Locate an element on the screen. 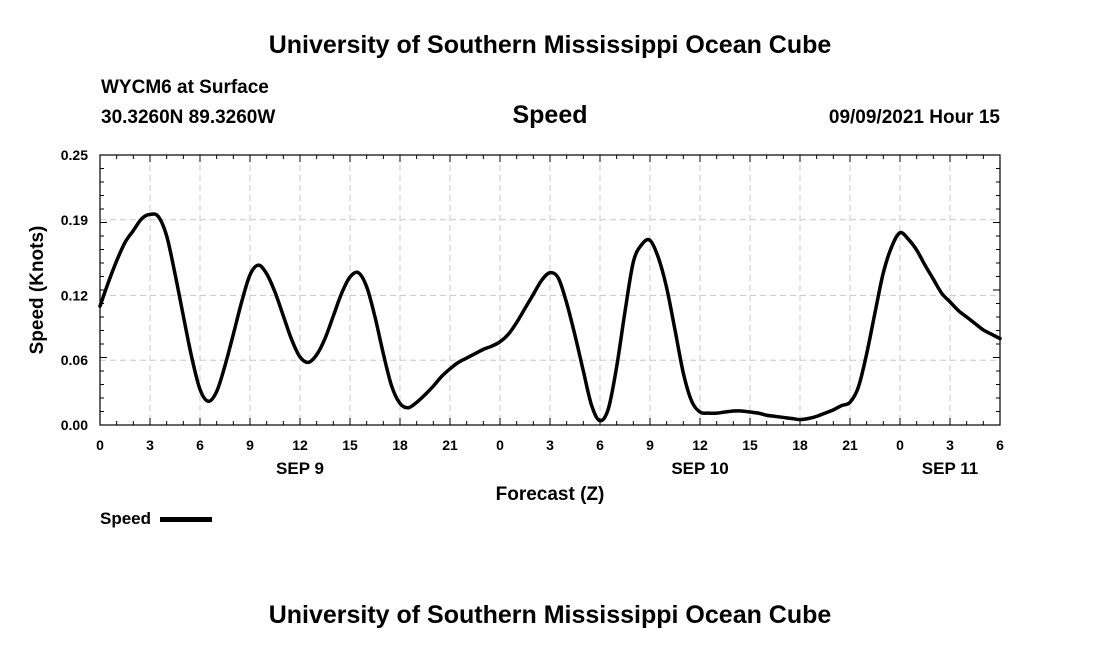 Image resolution: width=1100 pixels, height=650 pixels. y-tick-label: 0.19 is located at coordinates (74, 220).